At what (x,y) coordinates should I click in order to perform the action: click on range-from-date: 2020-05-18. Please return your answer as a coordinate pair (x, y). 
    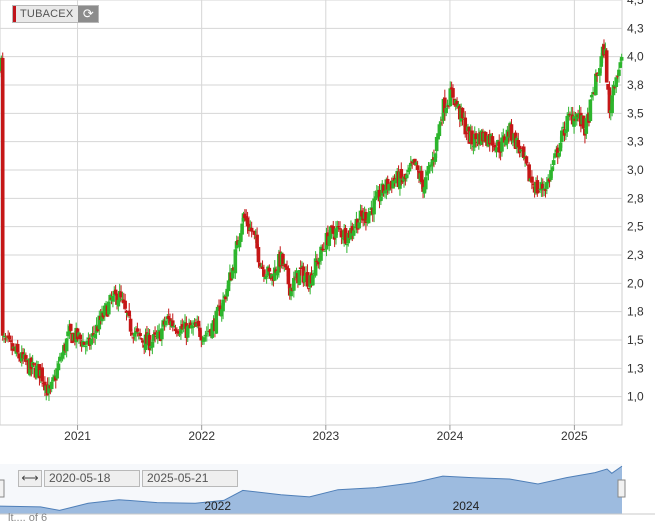
    Looking at the image, I should click on (92, 478).